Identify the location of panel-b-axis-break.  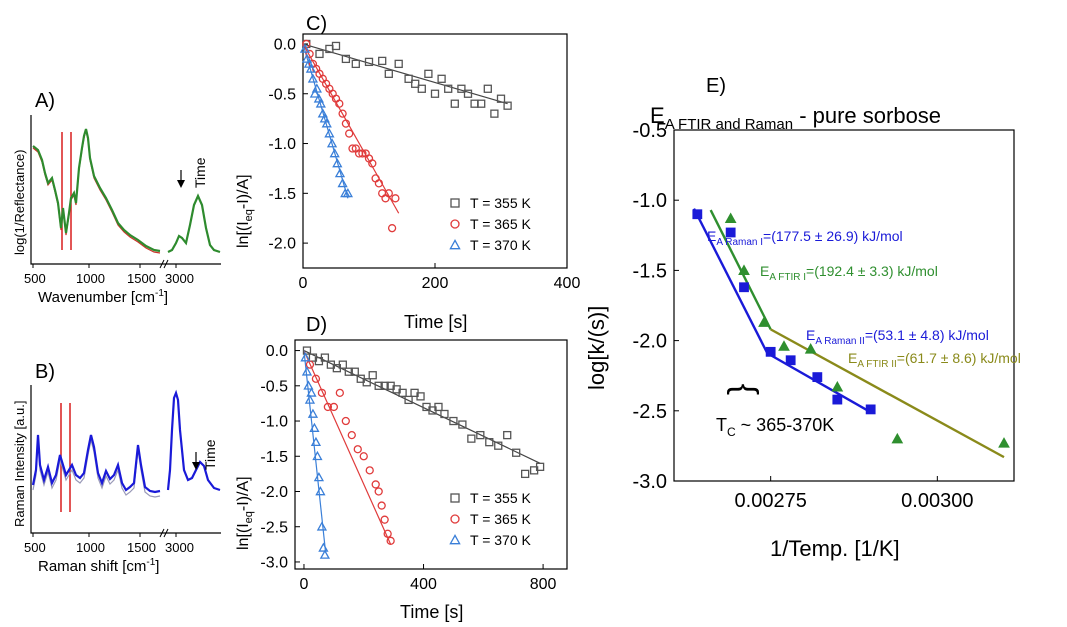
(164, 533).